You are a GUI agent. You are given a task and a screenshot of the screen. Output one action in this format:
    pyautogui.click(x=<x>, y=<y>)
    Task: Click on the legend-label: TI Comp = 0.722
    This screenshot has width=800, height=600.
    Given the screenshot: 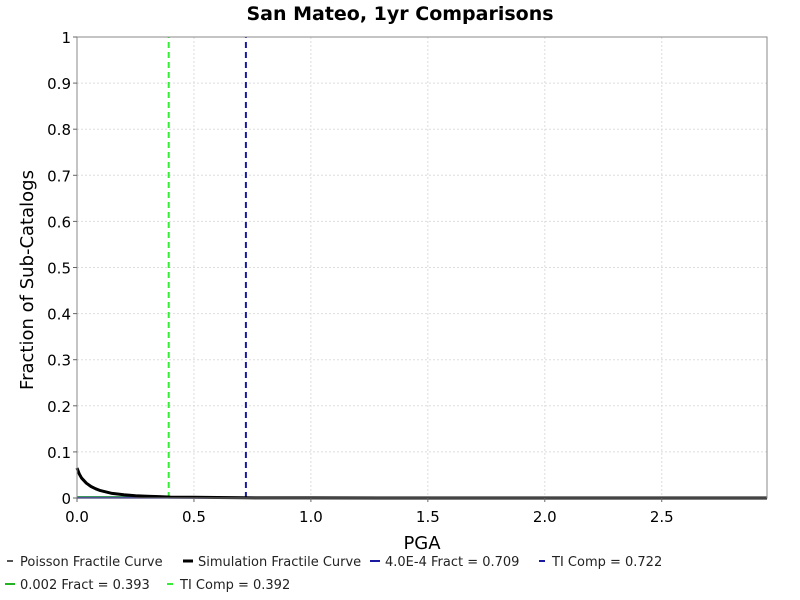 What is the action you would take?
    pyautogui.click(x=606, y=562)
    